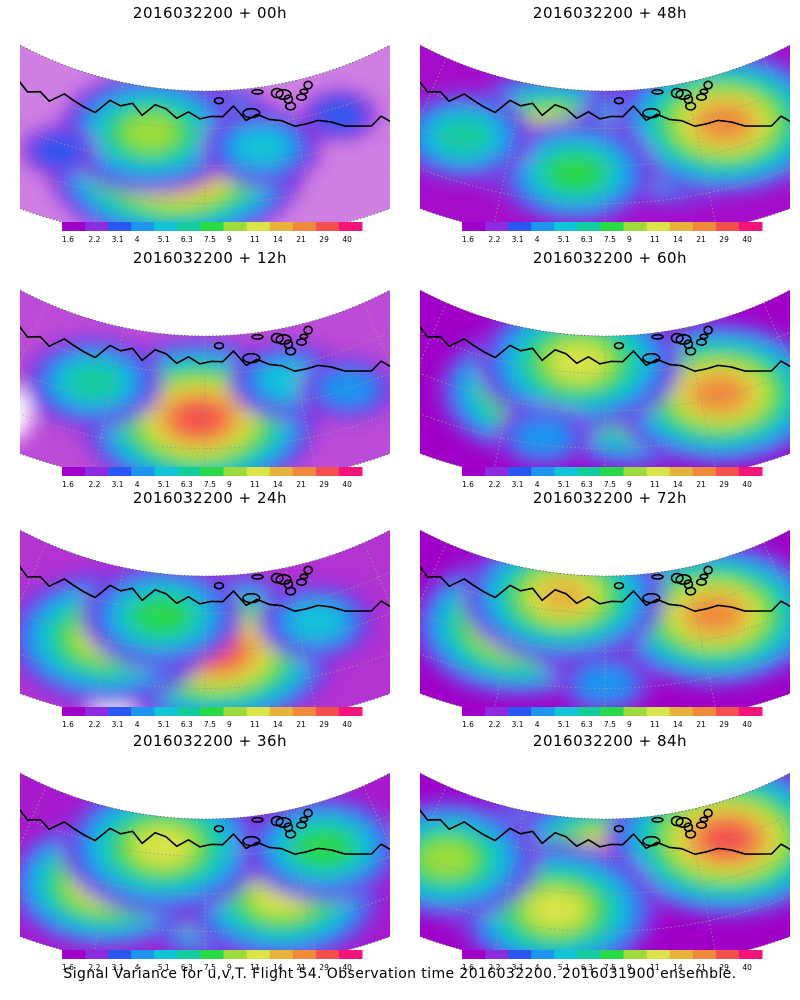 The width and height of the screenshot is (800, 1000). I want to click on colorbar-tick-label: 9, so click(229, 239).